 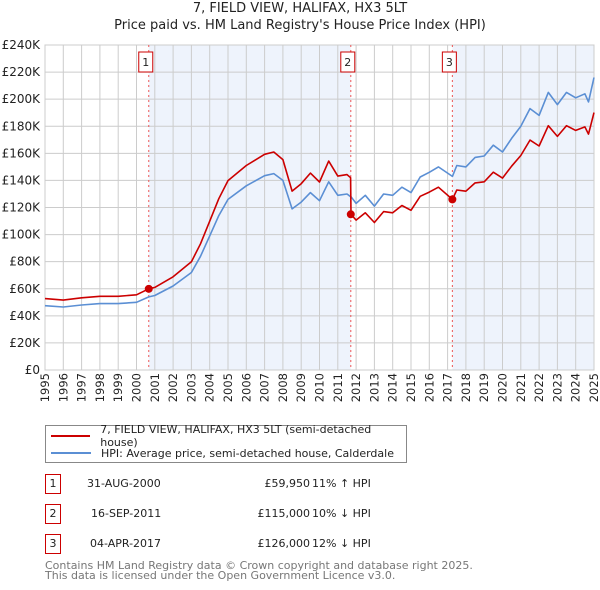 What do you see at coordinates (255, 544) in the screenshot?
I see `sale-row: 3 04-APR-2017 £126,000 12% ↓ HPI` at bounding box center [255, 544].